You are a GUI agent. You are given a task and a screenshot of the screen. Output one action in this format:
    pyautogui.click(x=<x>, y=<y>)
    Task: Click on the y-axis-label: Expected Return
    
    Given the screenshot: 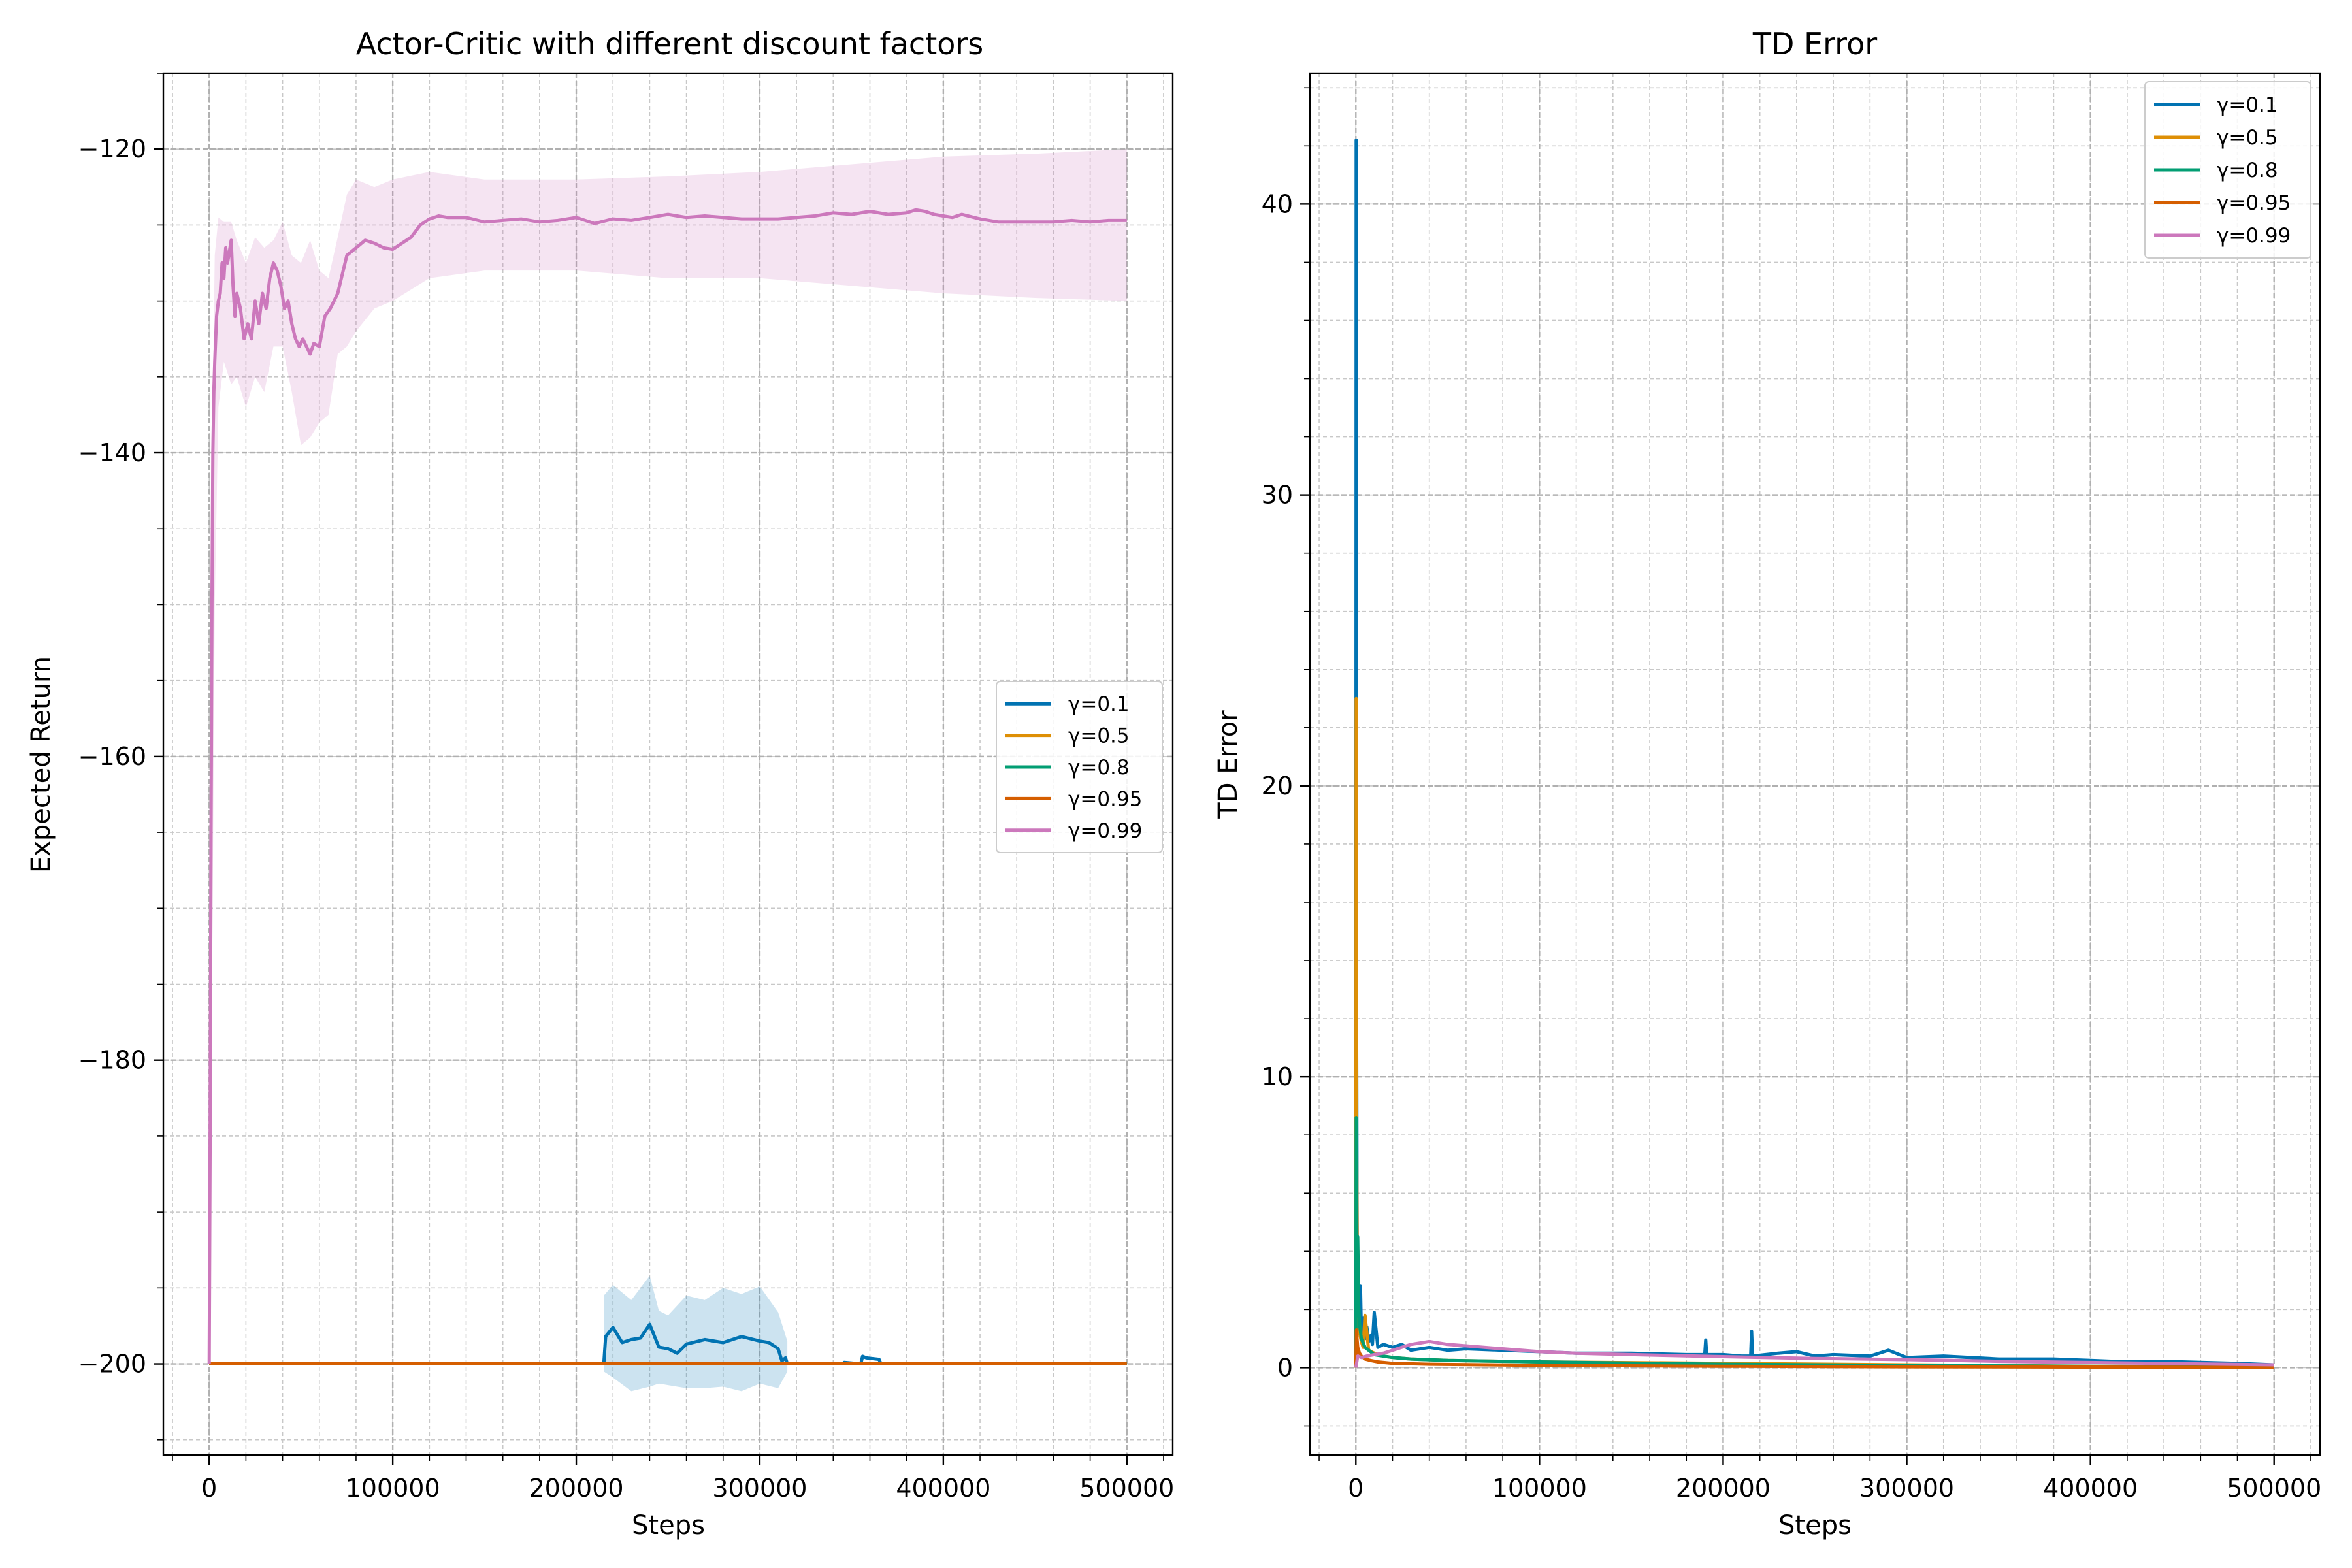 What is the action you would take?
    pyautogui.click(x=41, y=764)
    